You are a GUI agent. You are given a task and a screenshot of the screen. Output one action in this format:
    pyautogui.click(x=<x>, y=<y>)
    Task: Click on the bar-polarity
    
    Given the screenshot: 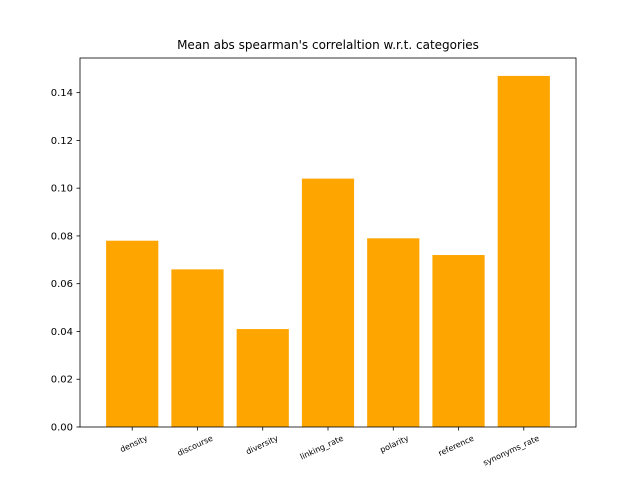 What is the action you would take?
    pyautogui.click(x=393, y=332)
    